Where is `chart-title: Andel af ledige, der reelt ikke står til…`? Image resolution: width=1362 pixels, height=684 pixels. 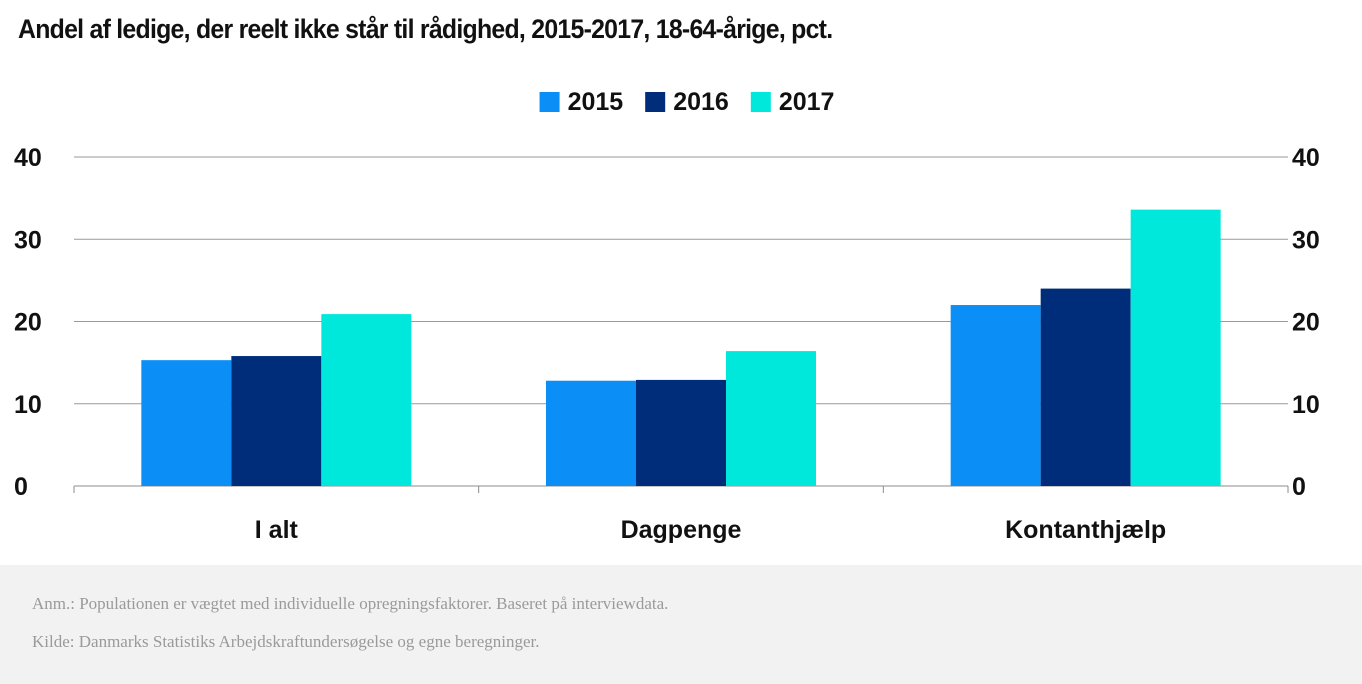 chart-title: Andel af ledige, der reelt ikke står til… is located at coordinates (425, 29).